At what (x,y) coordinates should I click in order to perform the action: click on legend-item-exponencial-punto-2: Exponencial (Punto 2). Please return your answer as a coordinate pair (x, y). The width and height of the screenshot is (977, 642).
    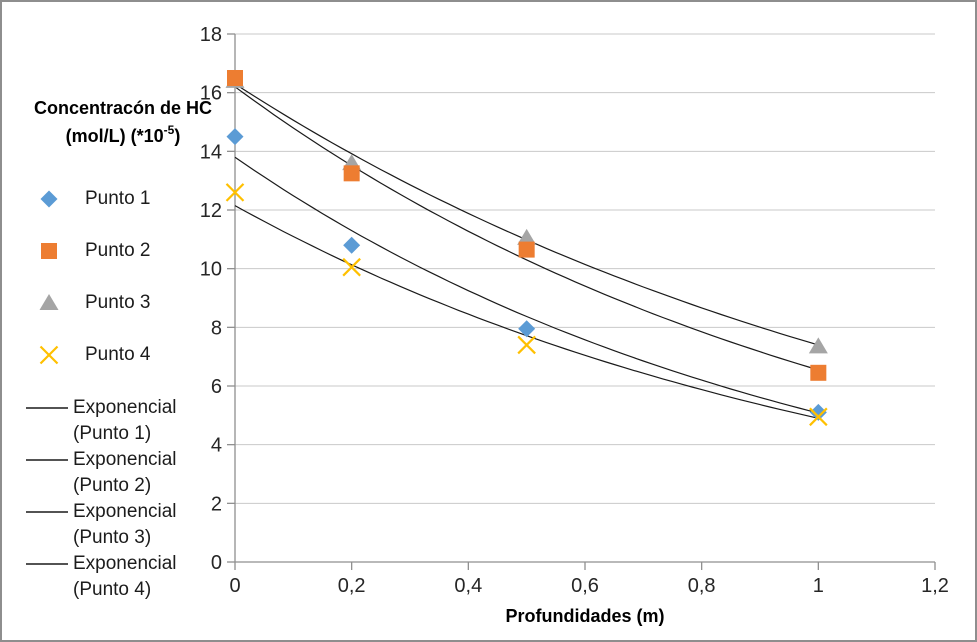
    Looking at the image, I should click on (110, 473).